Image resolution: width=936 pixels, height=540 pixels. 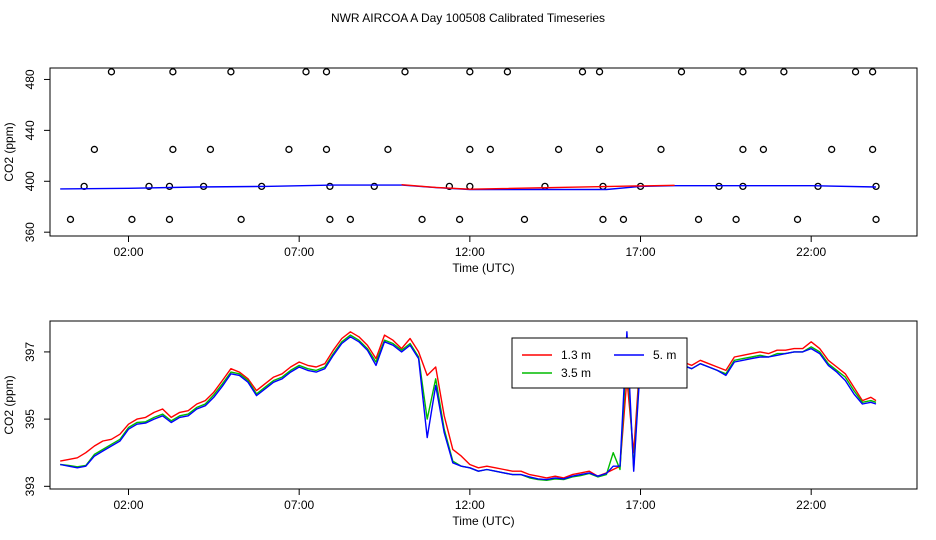 I want to click on legend-label: 3.5 m, so click(x=576, y=373).